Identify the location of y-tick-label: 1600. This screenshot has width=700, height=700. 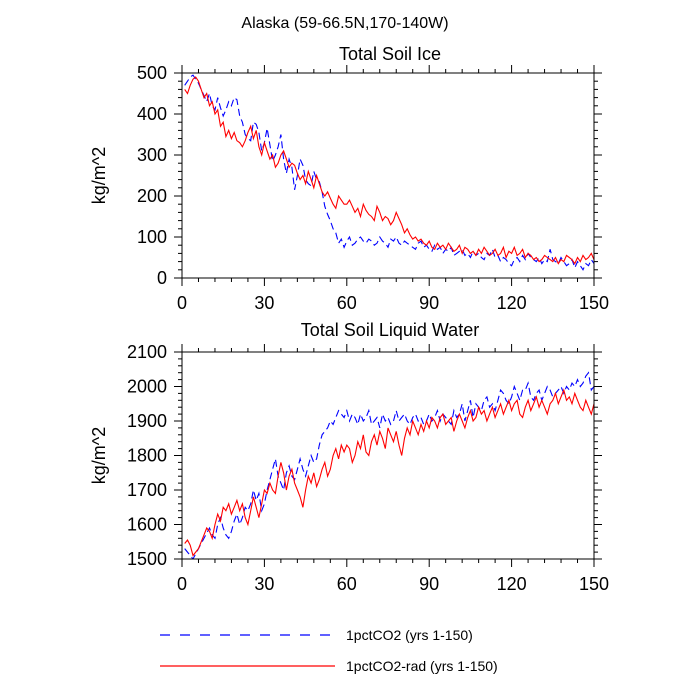
(147, 525).